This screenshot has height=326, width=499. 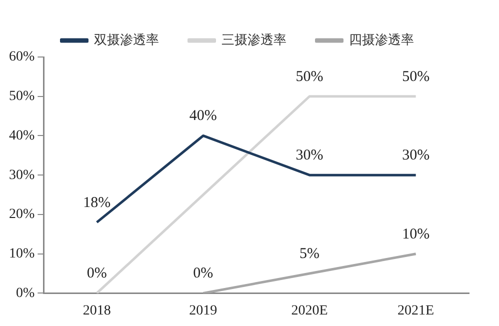 I want to click on x-tick-label: 2019, so click(x=203, y=310).